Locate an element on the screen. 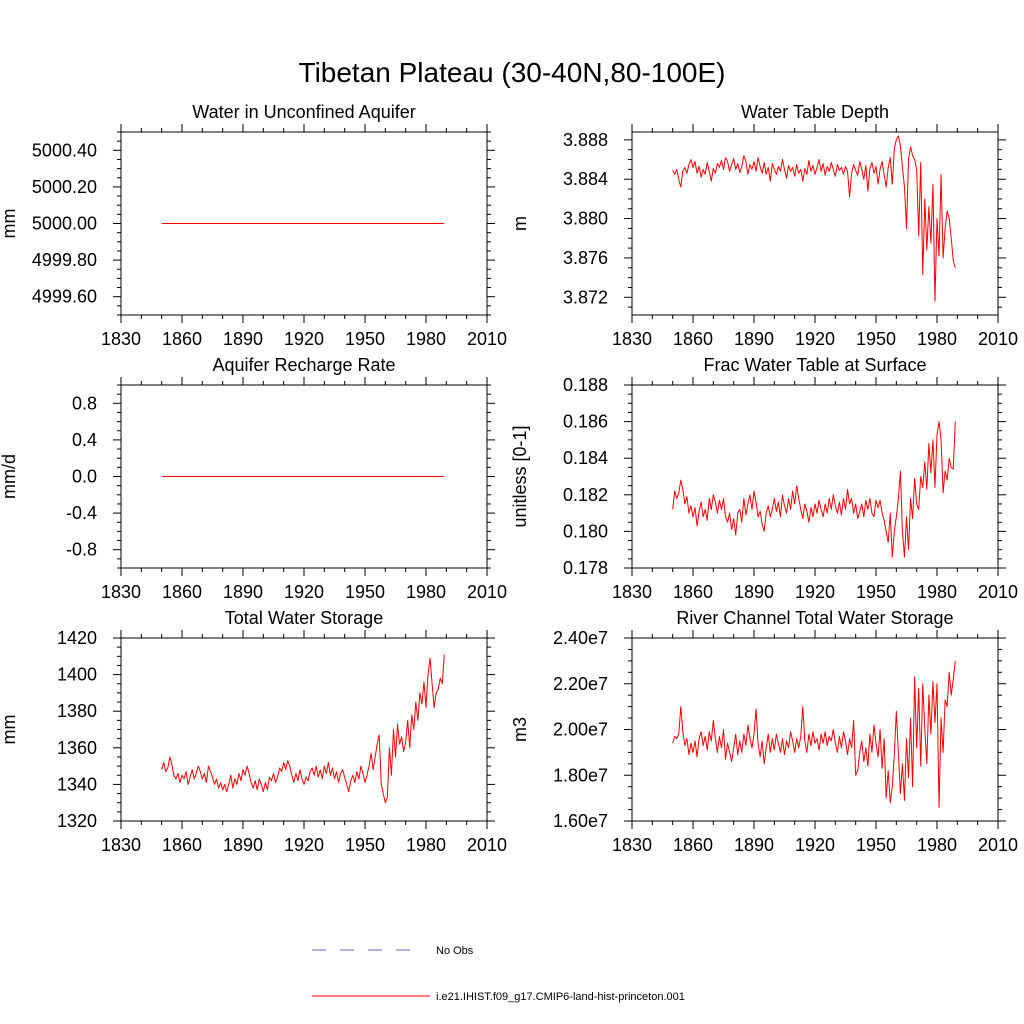  panel-title: Water in Unconfined Aquifer is located at coordinates (303, 112).